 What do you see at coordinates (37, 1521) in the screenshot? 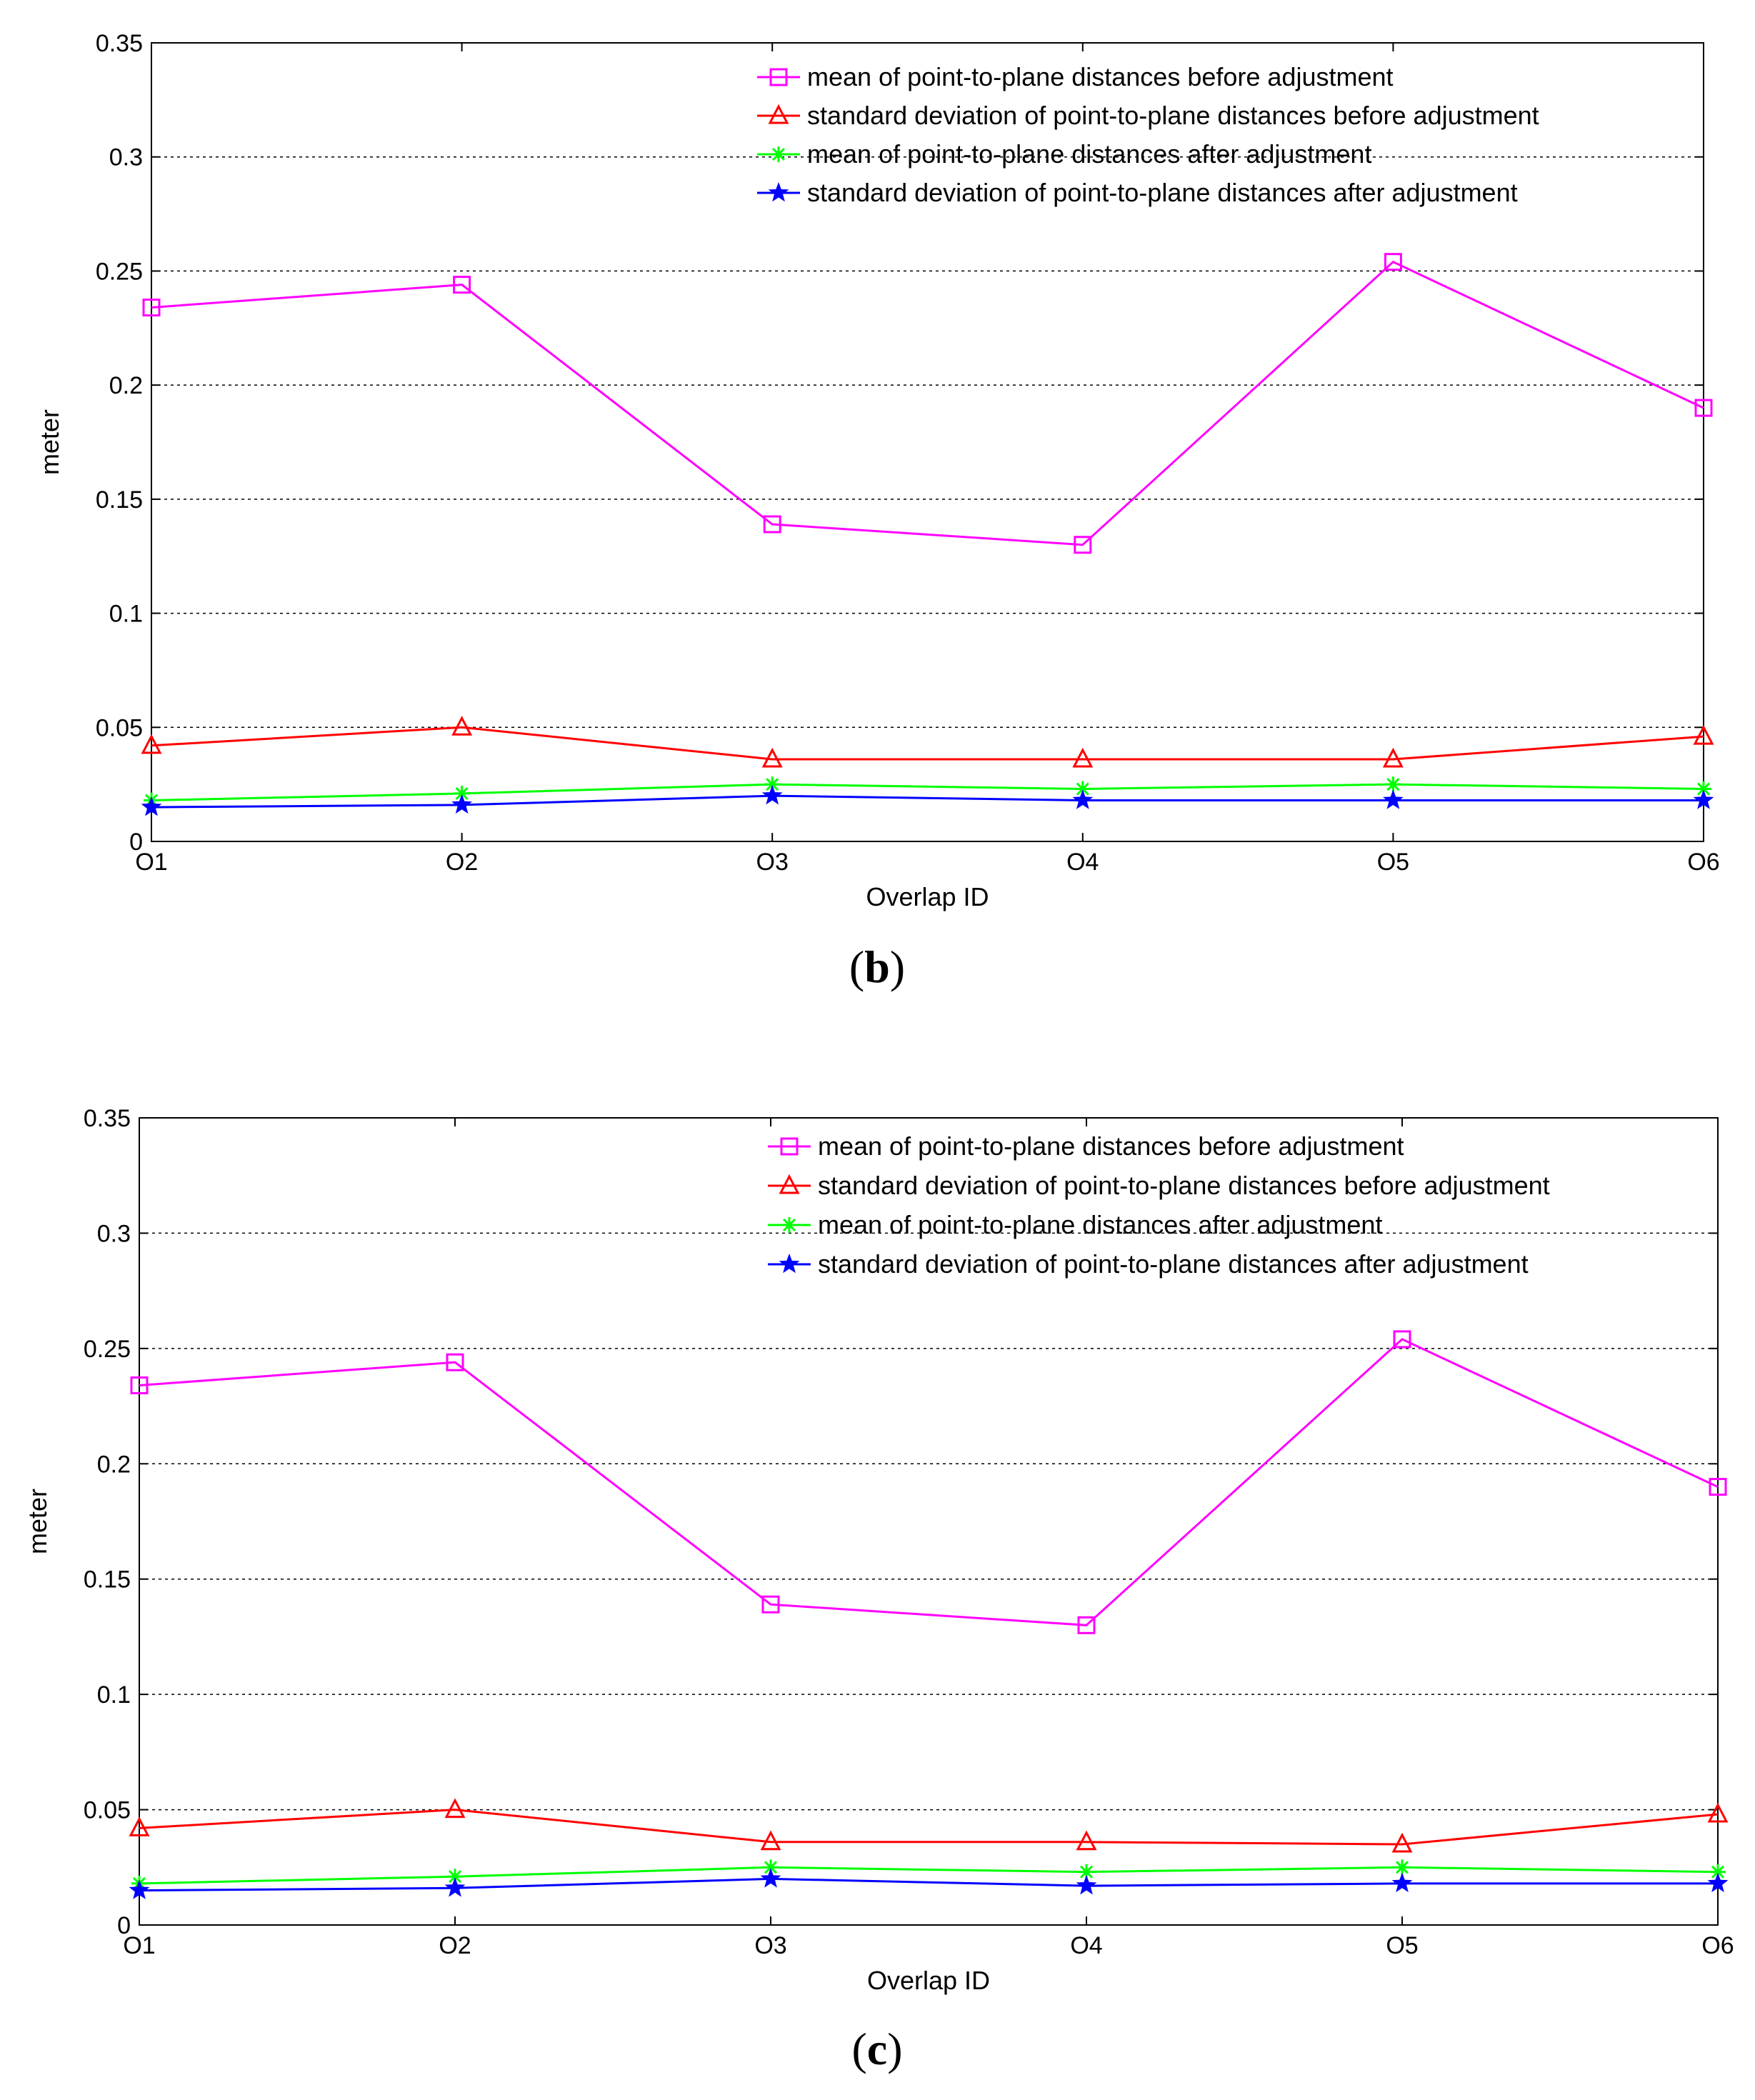
I see `y-axis-label: meter` at bounding box center [37, 1521].